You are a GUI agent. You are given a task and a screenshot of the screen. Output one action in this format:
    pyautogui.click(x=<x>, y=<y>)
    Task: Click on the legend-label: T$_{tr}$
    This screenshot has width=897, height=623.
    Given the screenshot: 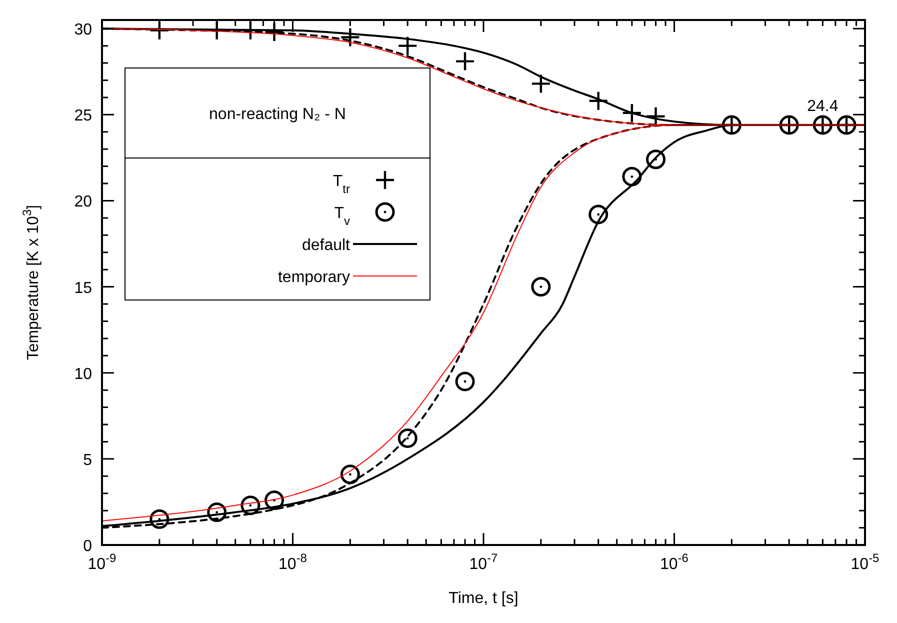 What is the action you would take?
    pyautogui.click(x=341, y=184)
    